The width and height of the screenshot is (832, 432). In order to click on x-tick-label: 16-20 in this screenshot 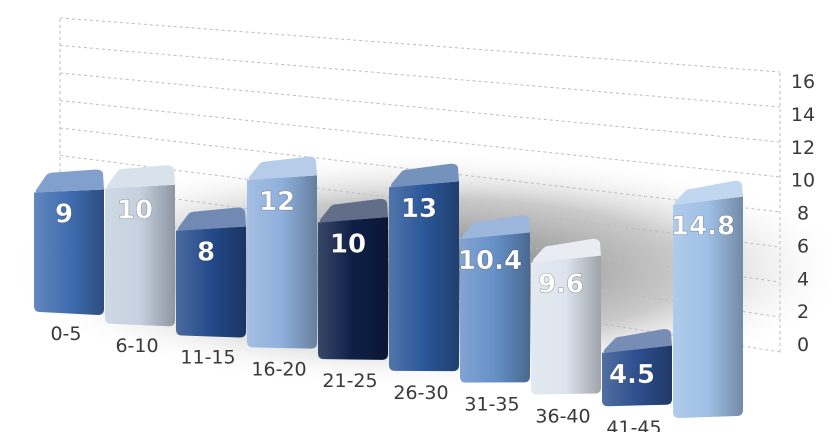, I will do `click(278, 369)`.